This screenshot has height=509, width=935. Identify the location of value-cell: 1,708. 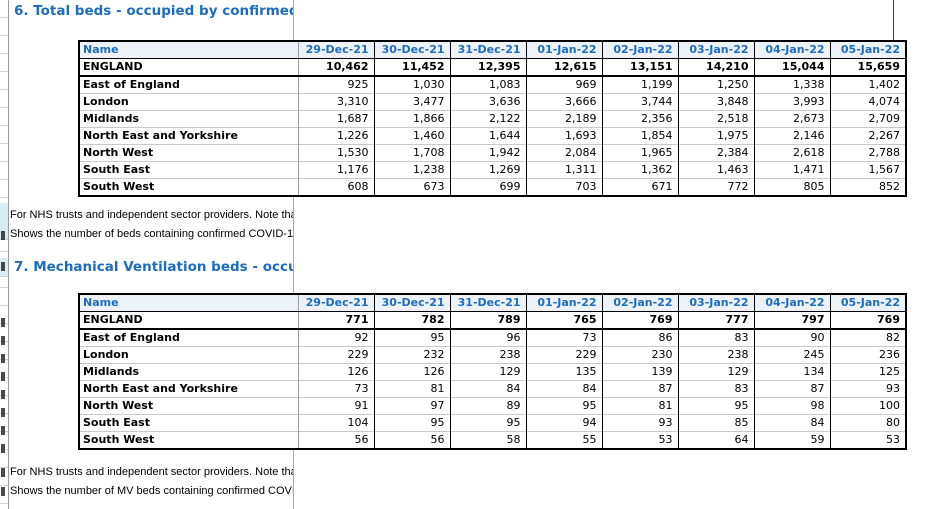
(411, 153).